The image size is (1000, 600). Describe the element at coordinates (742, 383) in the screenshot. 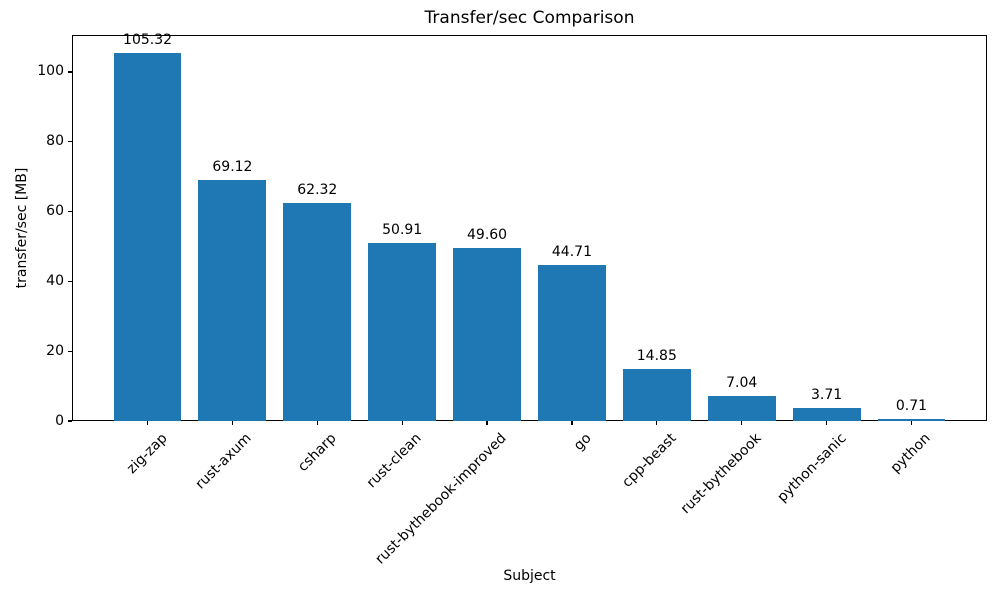

I see `bar-value-label: 7.04` at that location.